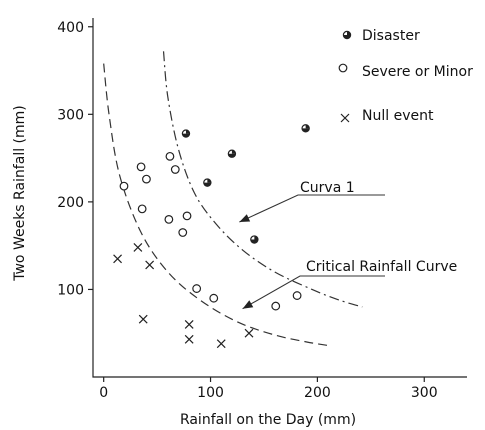  Describe the element at coordinates (317, 393) in the screenshot. I see `x-tick-label: 200` at that location.